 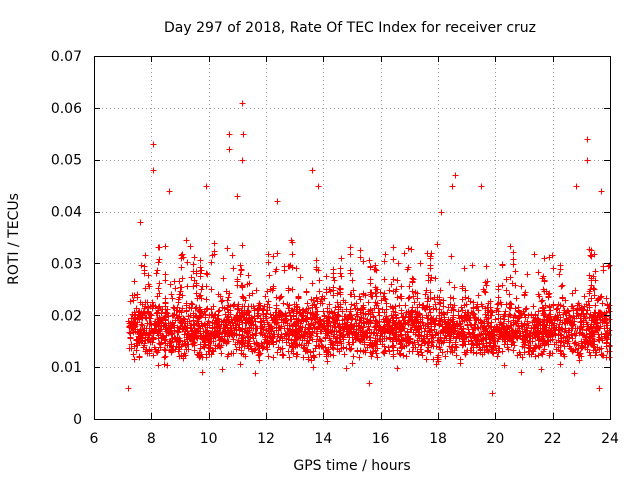 What do you see at coordinates (77, 420) in the screenshot?
I see `y-tick-label: 0` at bounding box center [77, 420].